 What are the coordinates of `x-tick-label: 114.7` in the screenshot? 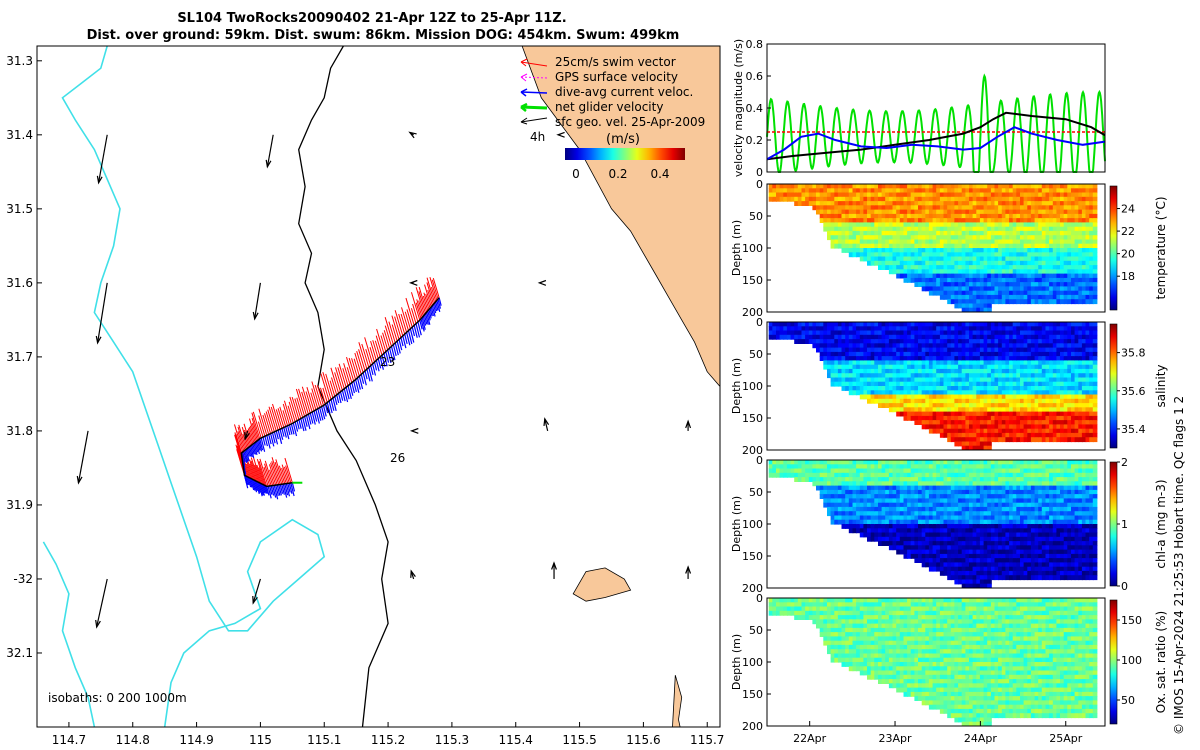 It's located at (69, 740).